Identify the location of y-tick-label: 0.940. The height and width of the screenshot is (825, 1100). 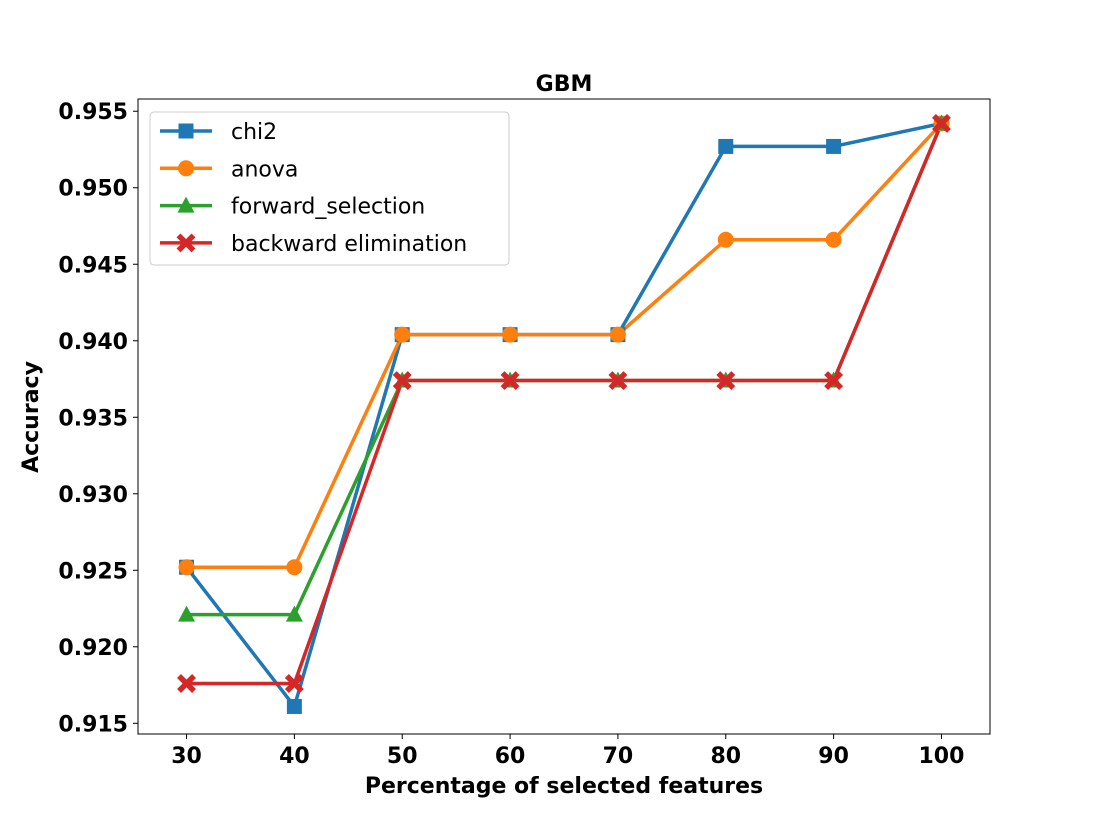
(93, 342).